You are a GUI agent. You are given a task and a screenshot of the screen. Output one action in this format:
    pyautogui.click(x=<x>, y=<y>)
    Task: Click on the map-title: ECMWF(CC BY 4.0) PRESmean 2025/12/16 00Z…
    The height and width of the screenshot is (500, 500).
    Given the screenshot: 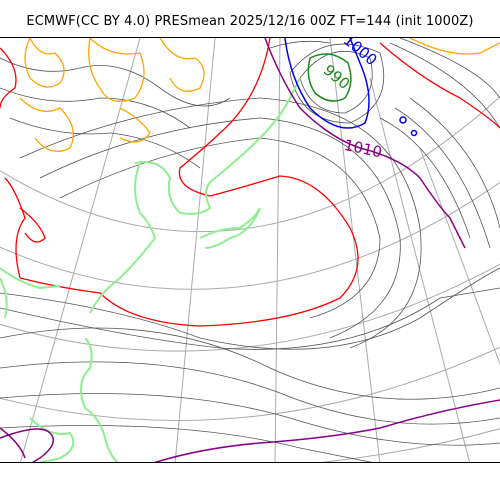 What is the action you would take?
    pyautogui.click(x=250, y=21)
    